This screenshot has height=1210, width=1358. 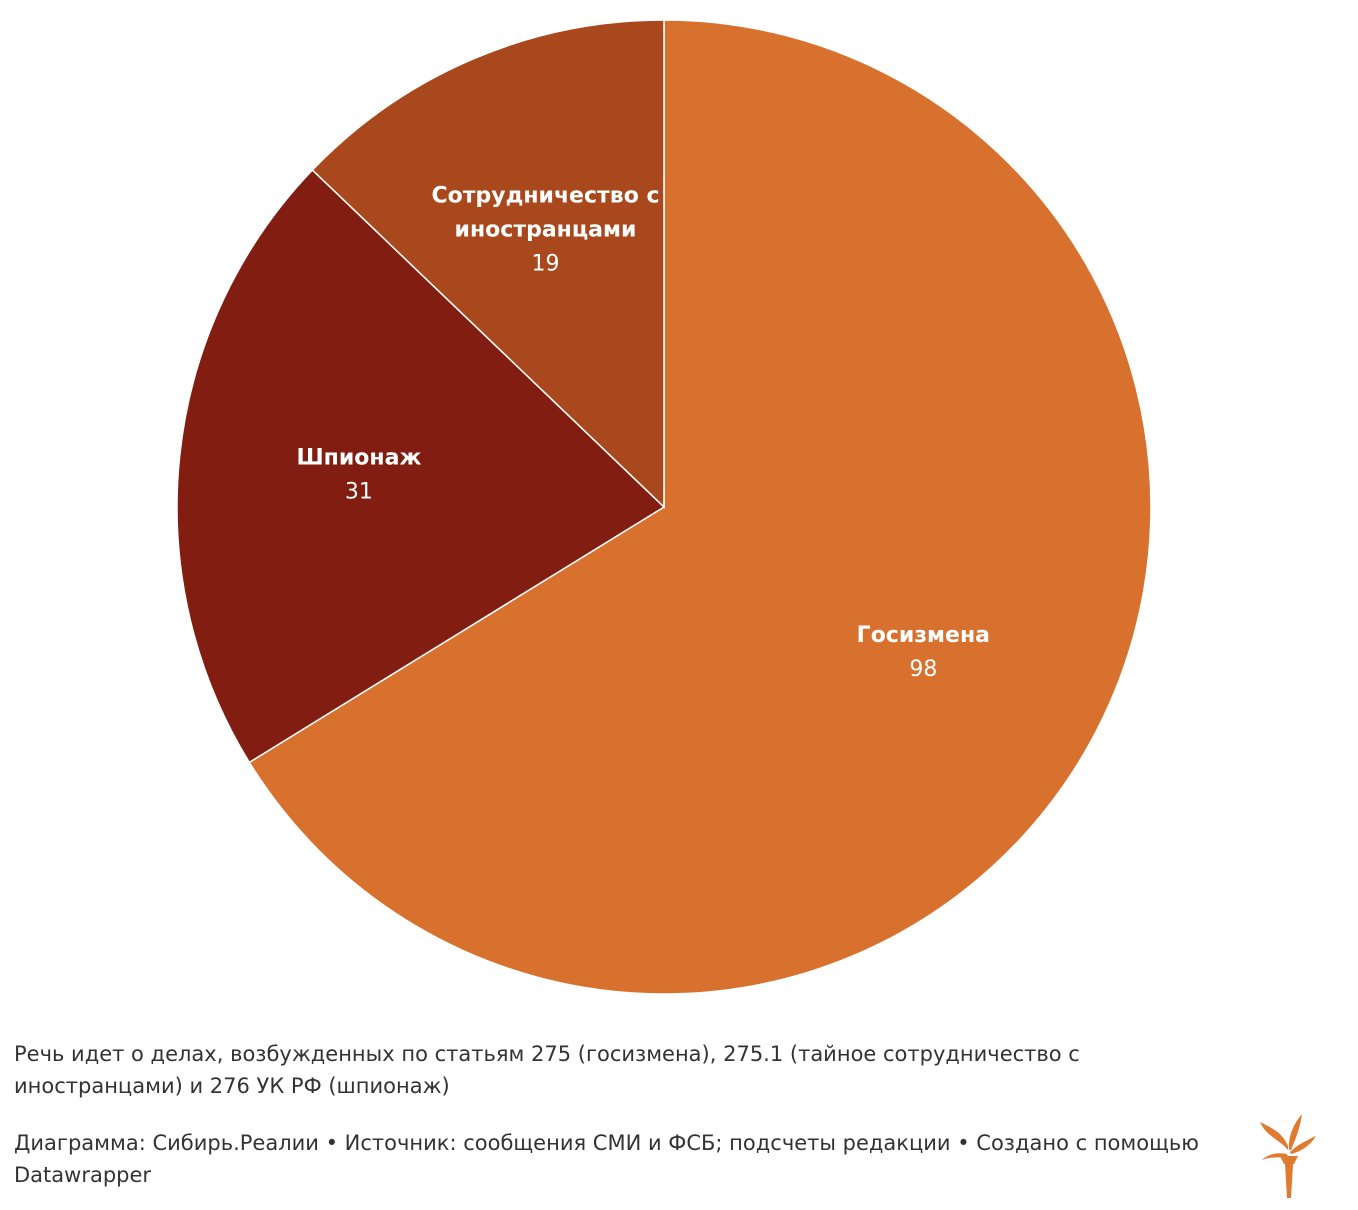 I want to click on slice-value-1: 31, so click(x=359, y=491).